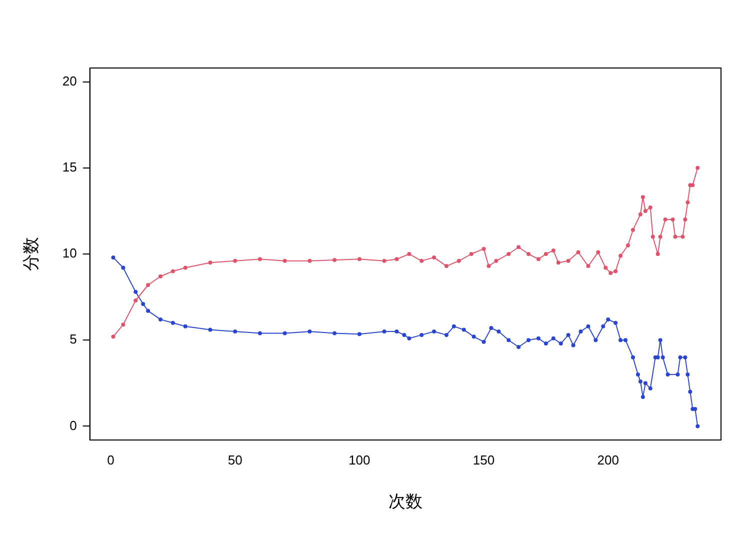 Image resolution: width=749 pixels, height=535 pixels. Describe the element at coordinates (69, 253) in the screenshot. I see `y-tick-label: 10` at that location.